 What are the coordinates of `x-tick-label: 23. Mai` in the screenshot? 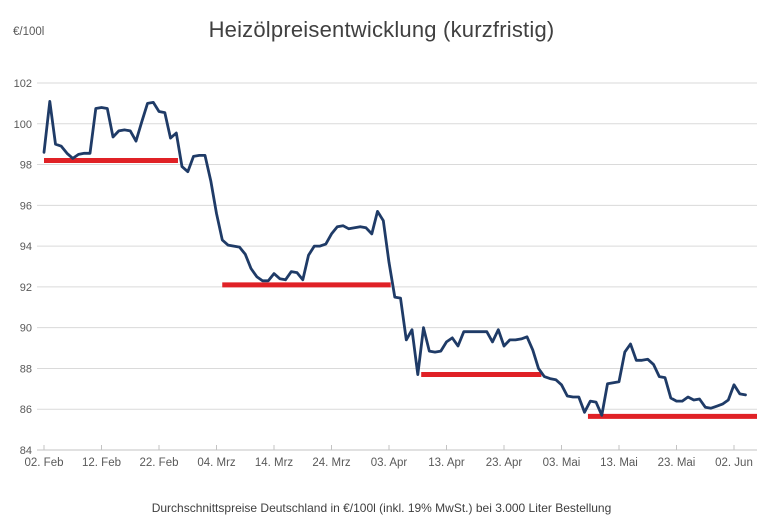 It's located at (677, 463).